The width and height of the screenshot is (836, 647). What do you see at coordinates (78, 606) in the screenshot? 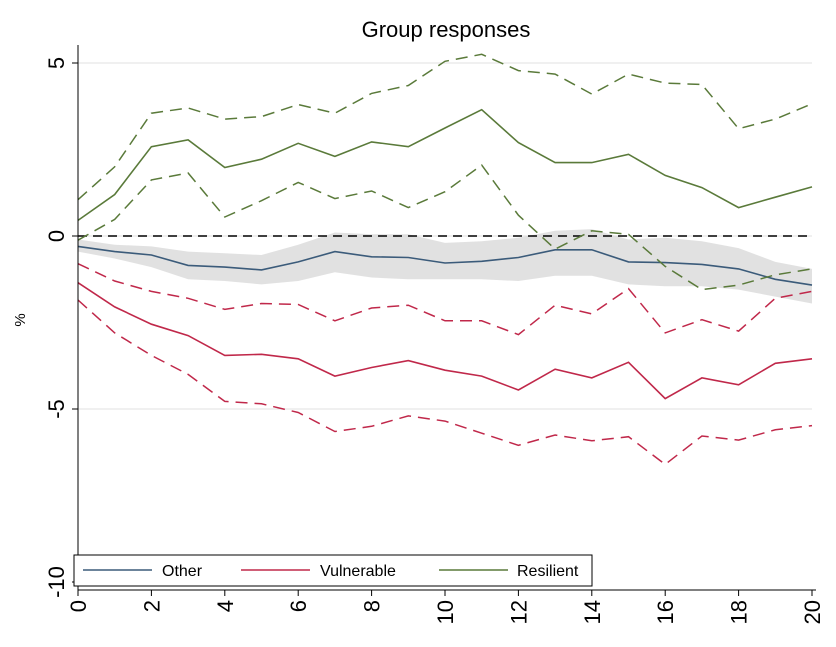
I see `x-tick-label-0: 0` at bounding box center [78, 606].